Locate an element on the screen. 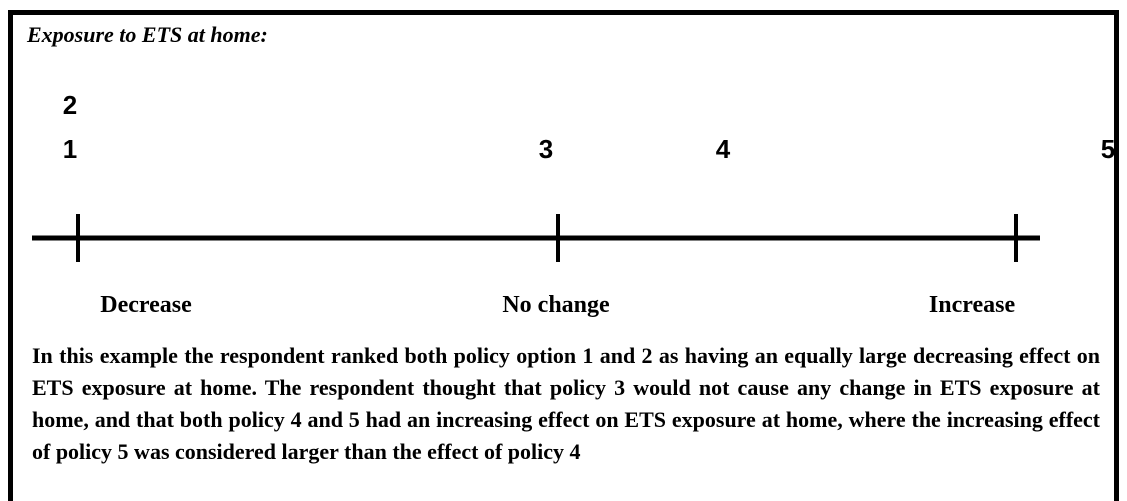 This screenshot has width=1127, height=501. scale-label: Decrease is located at coordinates (146, 305).